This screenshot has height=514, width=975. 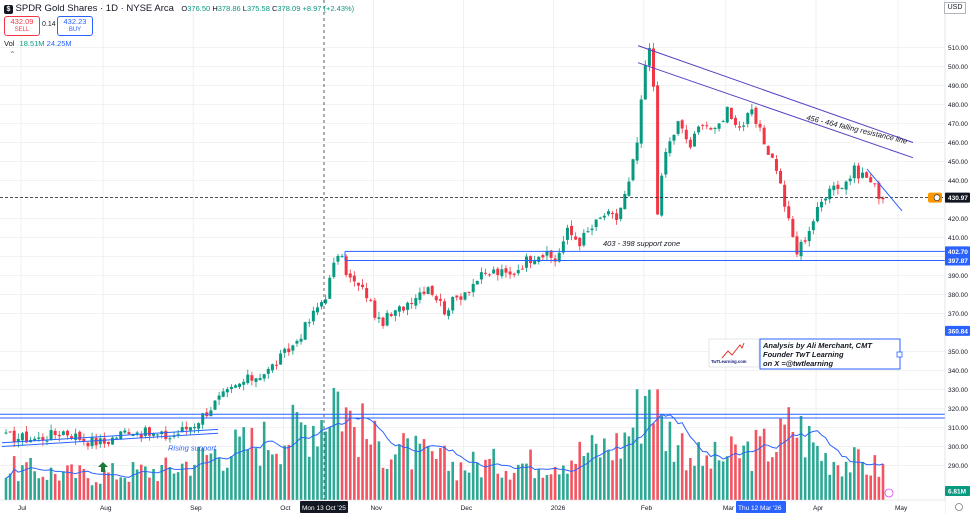 What do you see at coordinates (22, 26) in the screenshot?
I see `sell-button: 432.09 SELL` at bounding box center [22, 26].